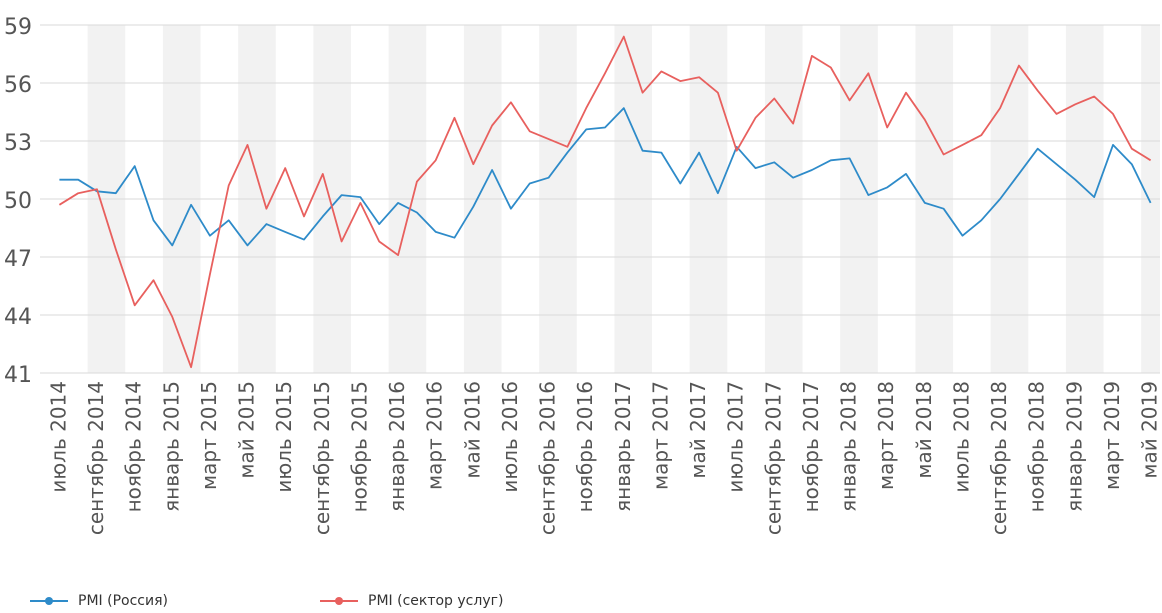 The image size is (1162, 613). Describe the element at coordinates (736, 437) in the screenshot. I see `x-tick-label: июль 2017` at that location.